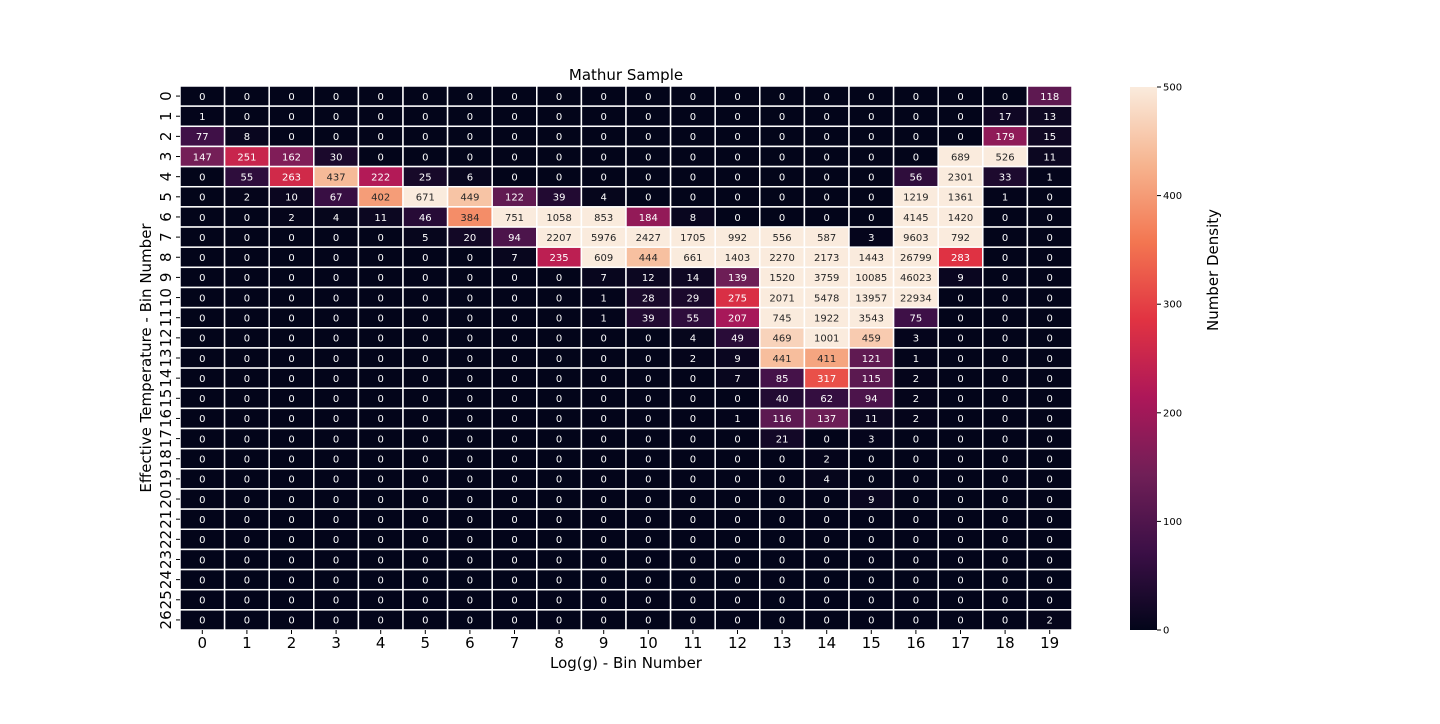 This screenshot has width=1440, height=724. What do you see at coordinates (425, 198) in the screenshot?
I see `cell-value-label: 671` at bounding box center [425, 198].